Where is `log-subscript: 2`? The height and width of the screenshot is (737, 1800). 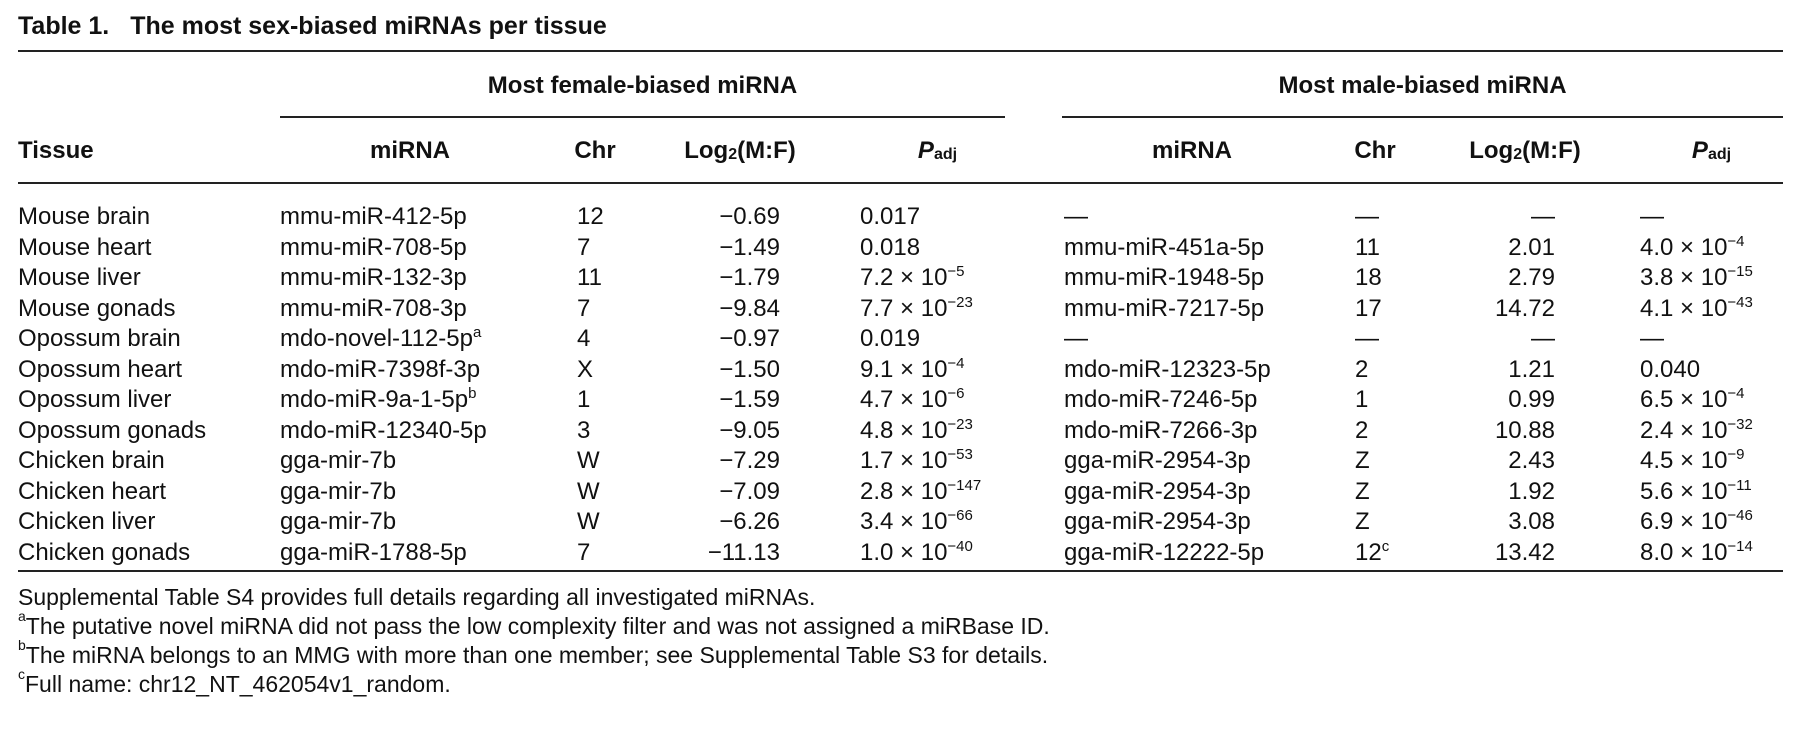 log-subscript: 2 is located at coordinates (1518, 154).